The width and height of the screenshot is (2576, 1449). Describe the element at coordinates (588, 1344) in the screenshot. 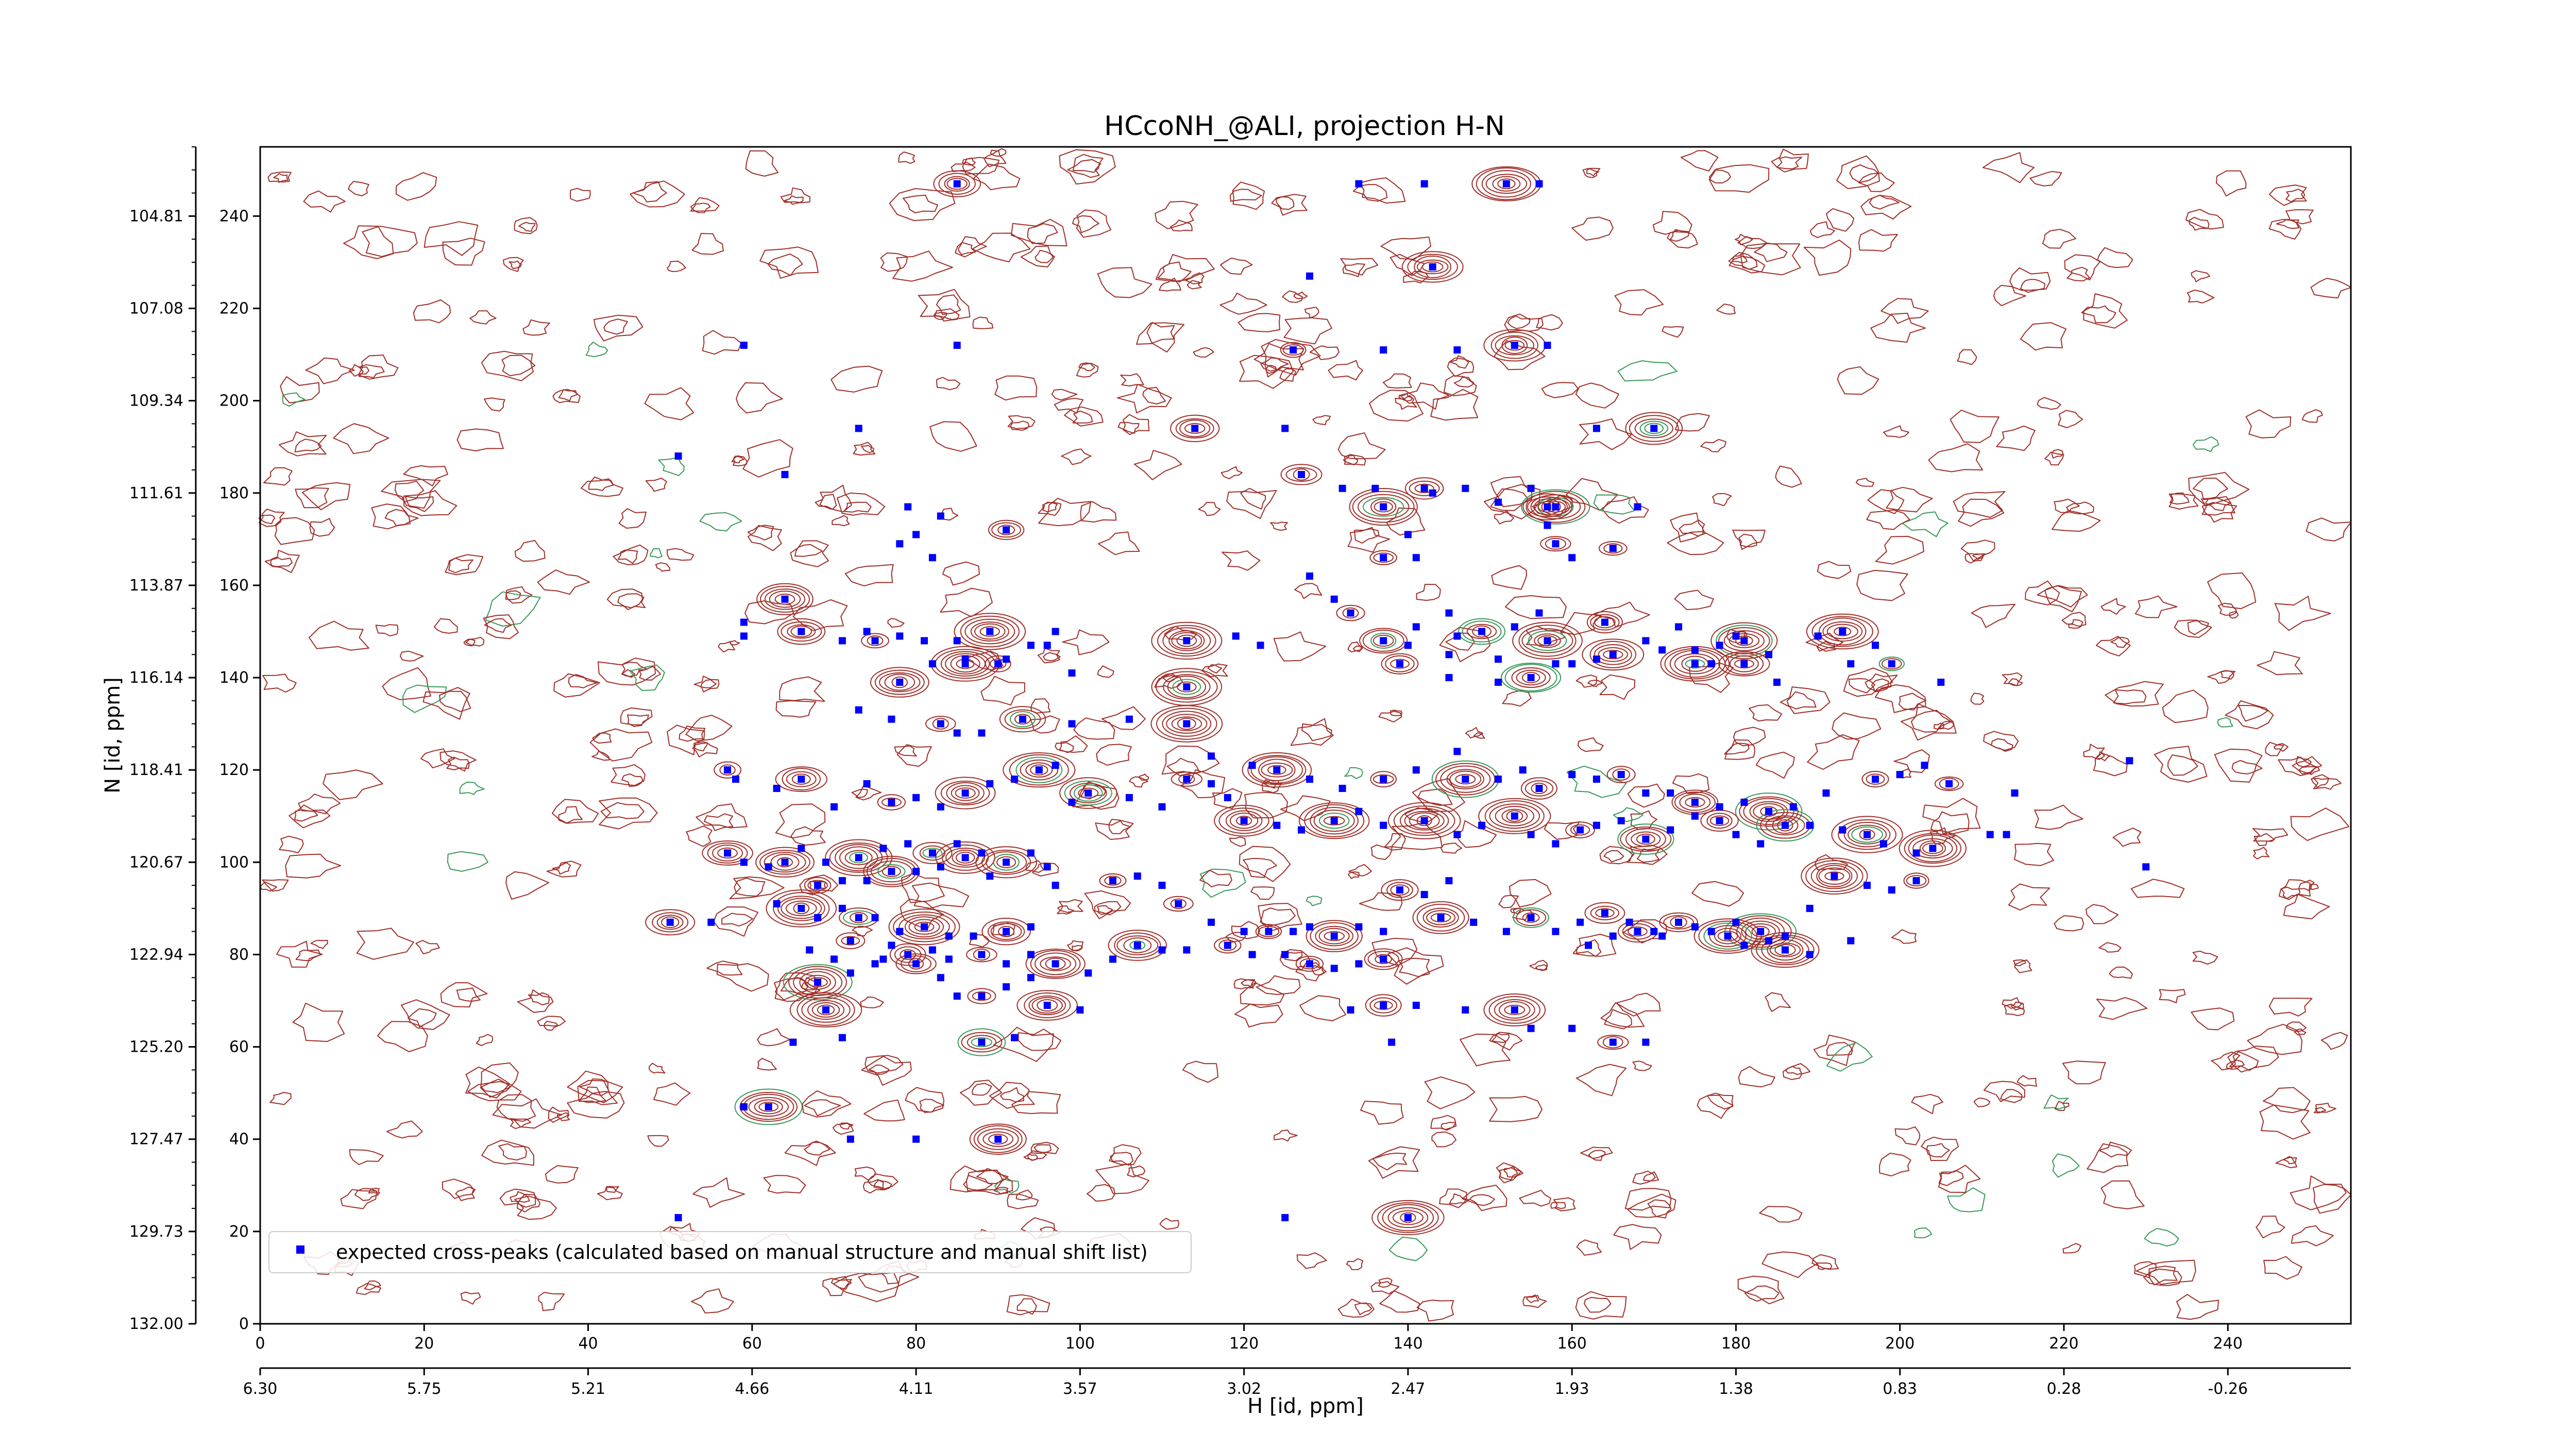

I see `x-index-tick-label: 40` at that location.